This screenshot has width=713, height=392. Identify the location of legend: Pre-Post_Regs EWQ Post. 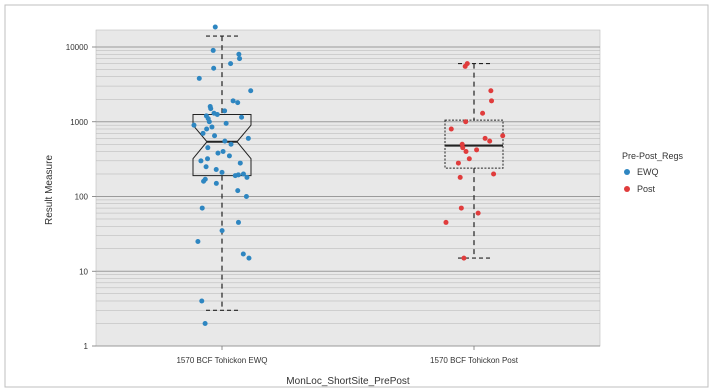
(653, 172).